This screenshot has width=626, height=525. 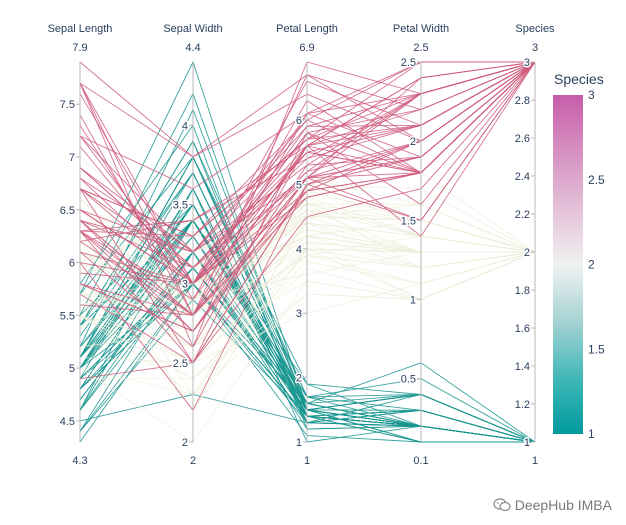 I want to click on axis-tick-label: 2.8, so click(x=522, y=101).